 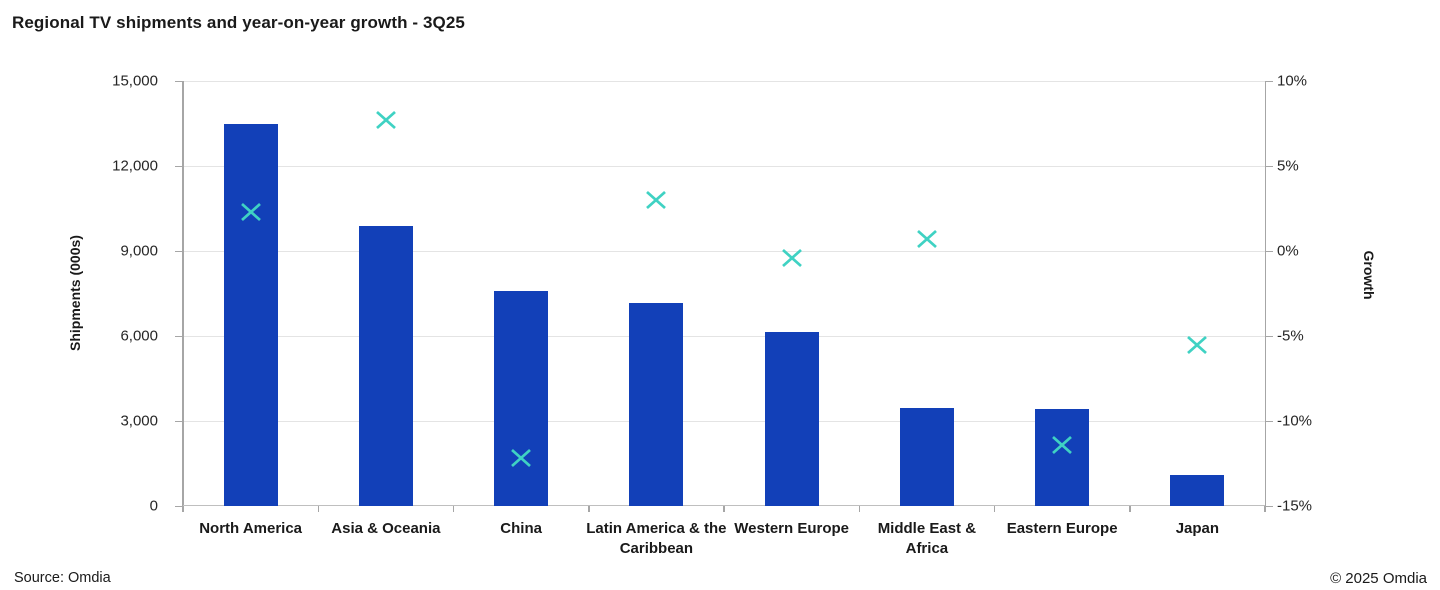 I want to click on left-axis-tick-label: 3,000, so click(x=139, y=421).